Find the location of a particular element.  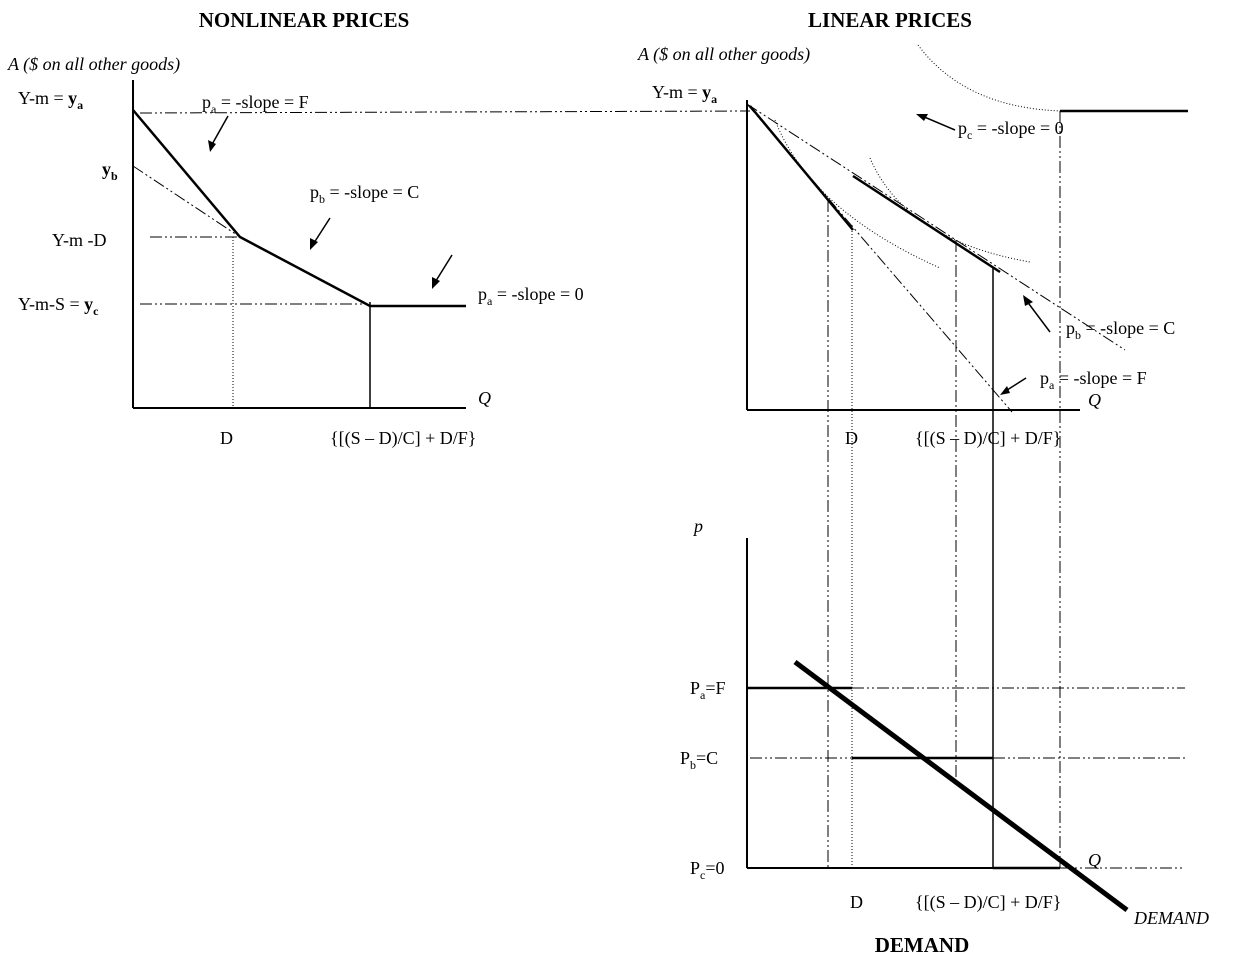

right-pb-slope-arrowhead is located at coordinates (1028, 300).